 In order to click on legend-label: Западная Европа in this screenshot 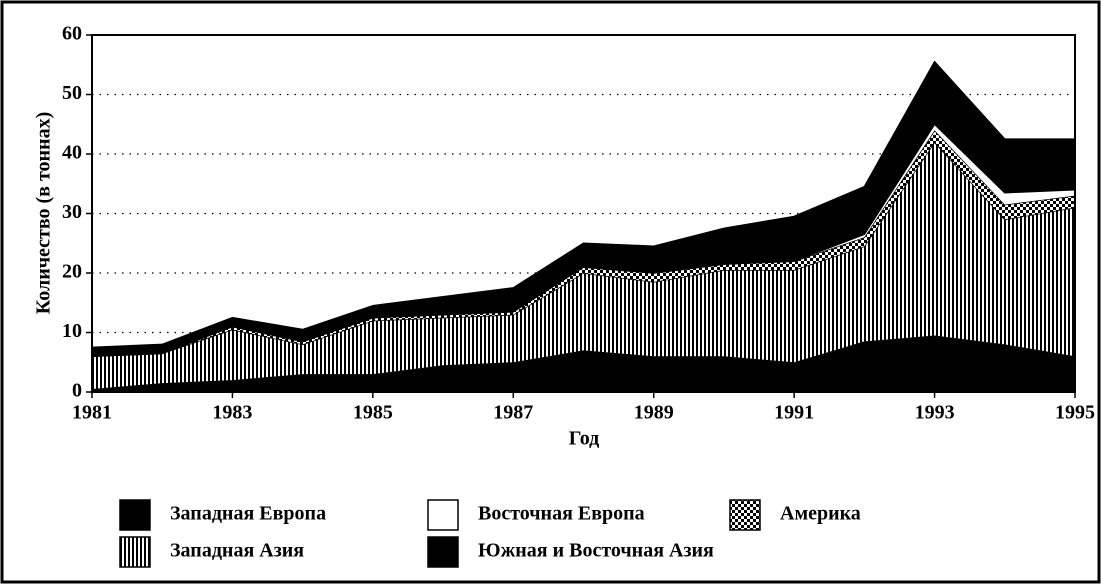, I will do `click(248, 514)`.